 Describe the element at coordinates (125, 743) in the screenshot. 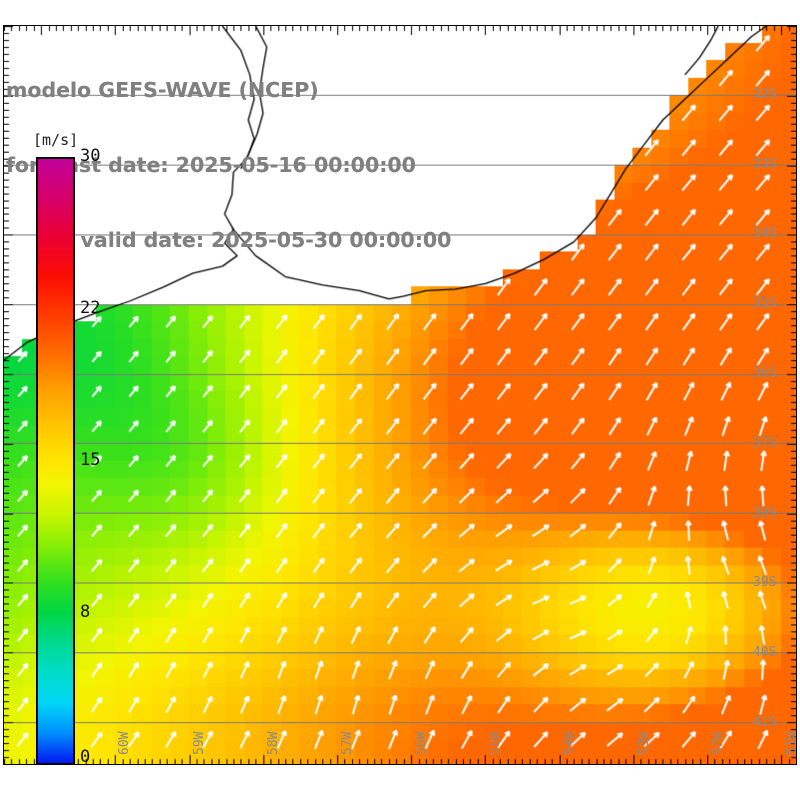

I see `lon-label-60W: 60W` at that location.